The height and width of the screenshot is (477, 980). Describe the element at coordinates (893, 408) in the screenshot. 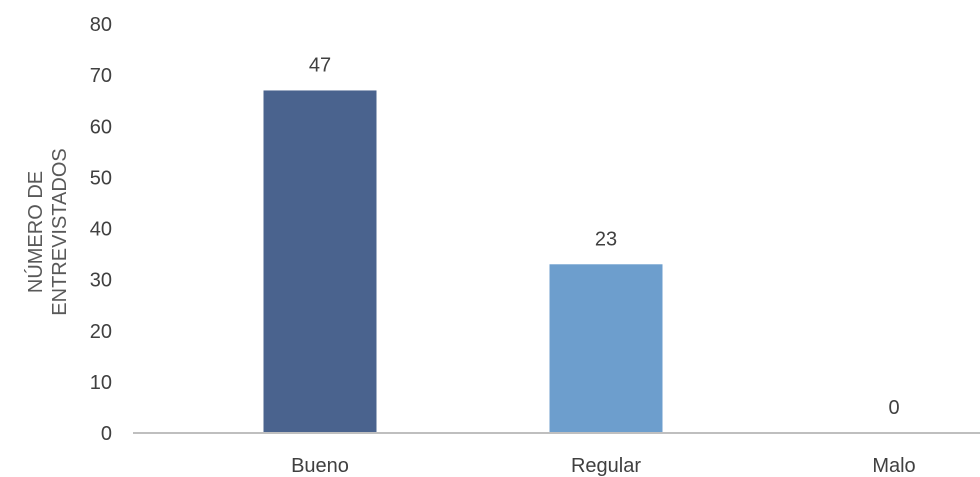

I see `data-label: 0` at that location.